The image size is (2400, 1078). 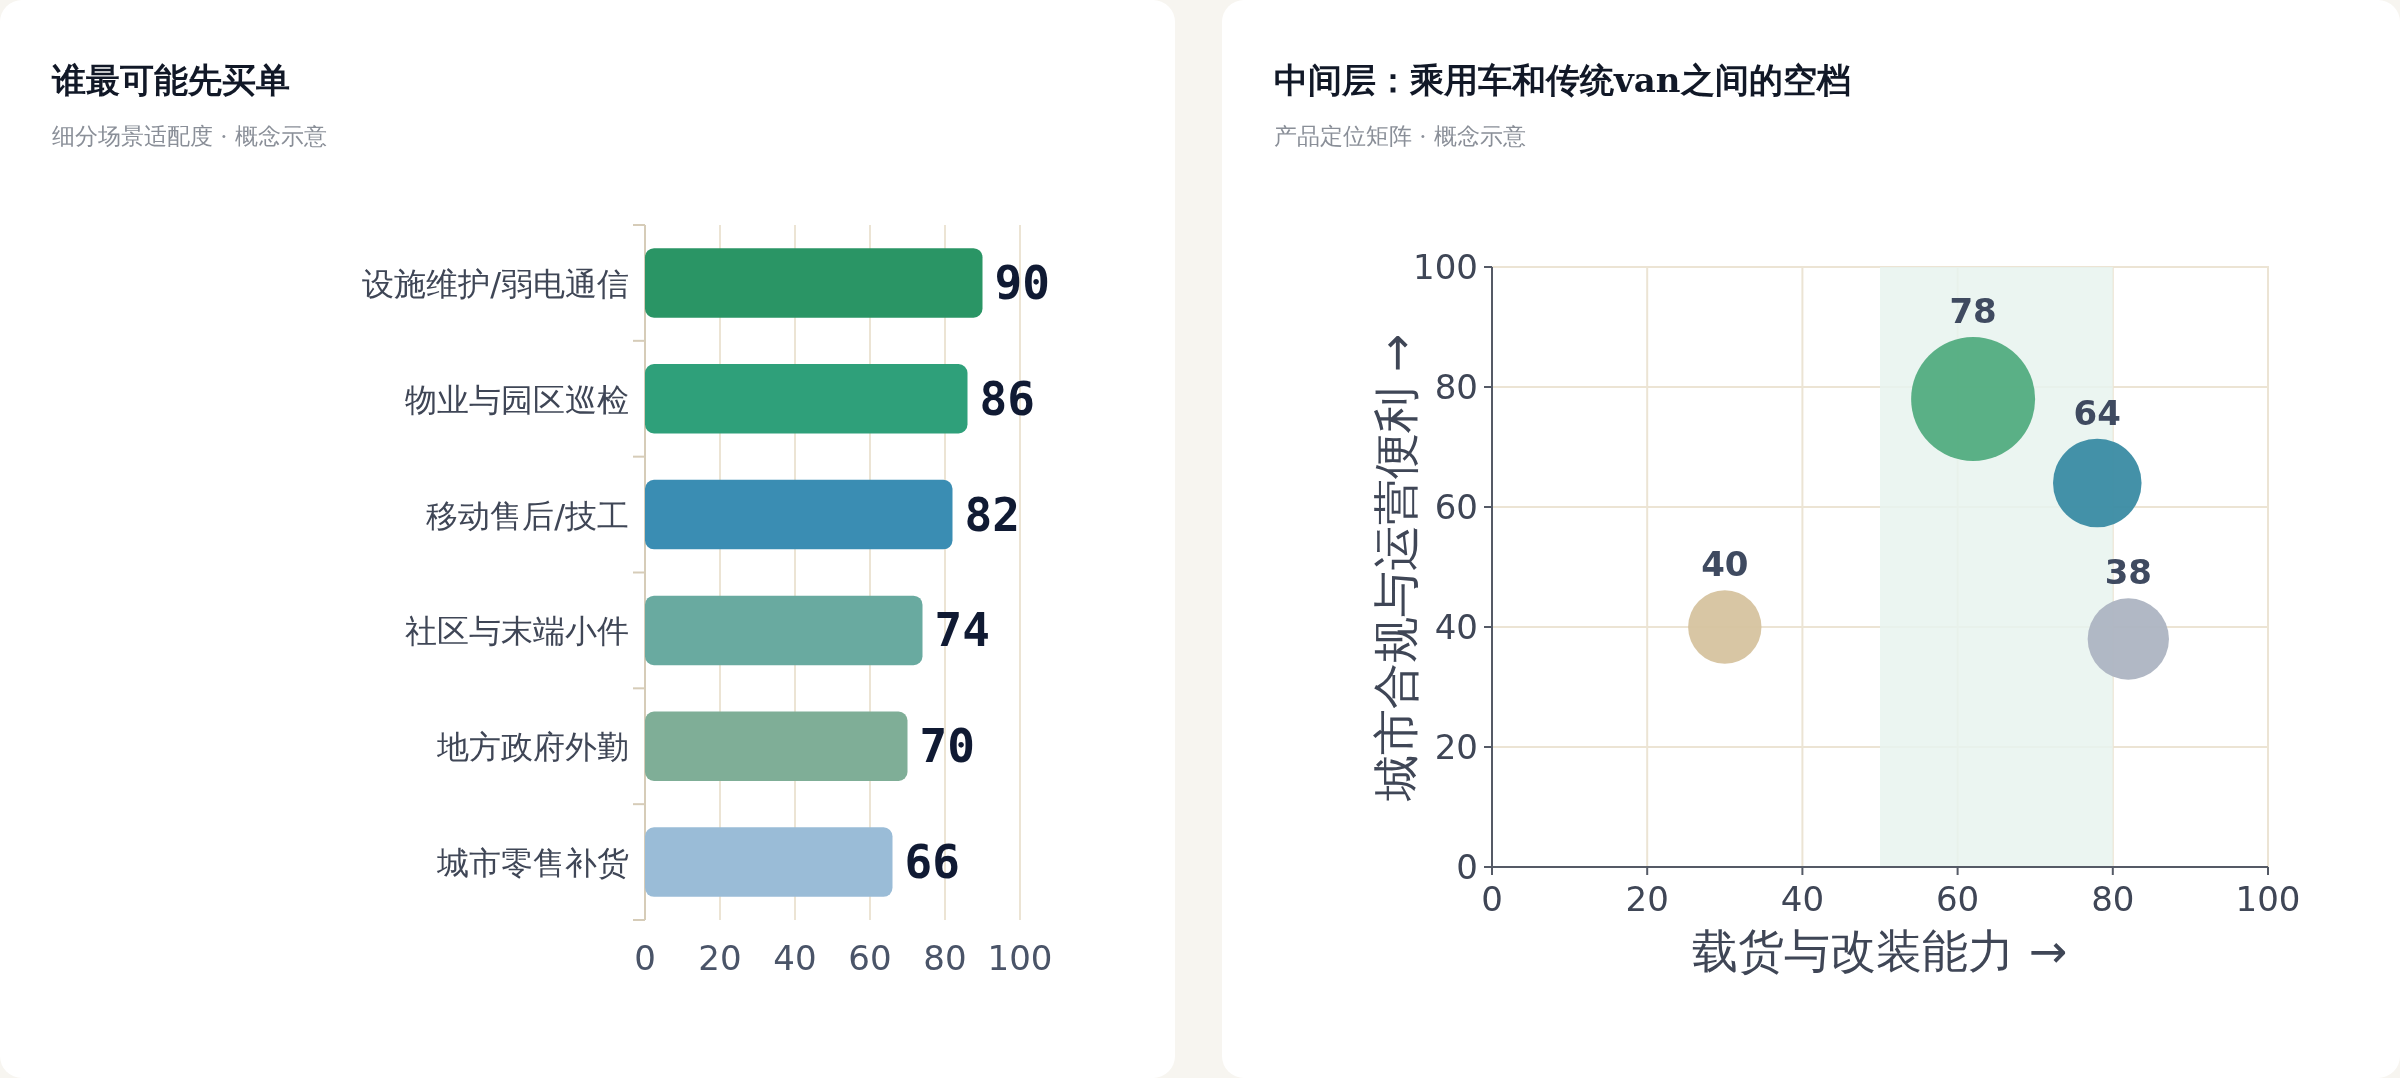 What do you see at coordinates (1445, 267) in the screenshot?
I see `y-tick-label: 100` at bounding box center [1445, 267].